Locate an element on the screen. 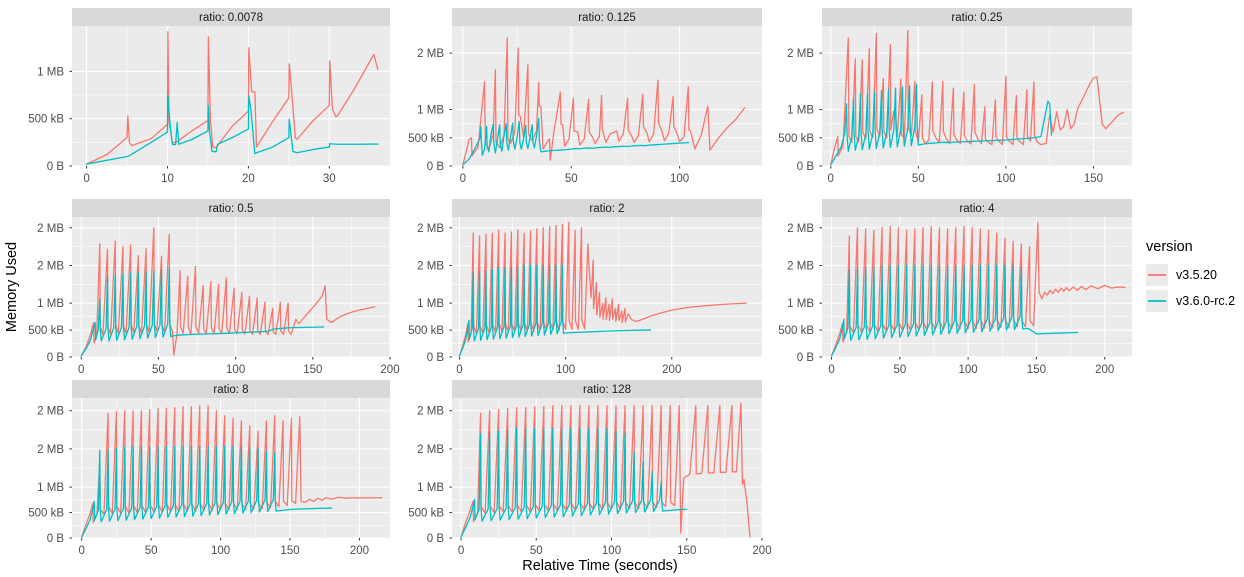  legend-title: version is located at coordinates (1169, 247).